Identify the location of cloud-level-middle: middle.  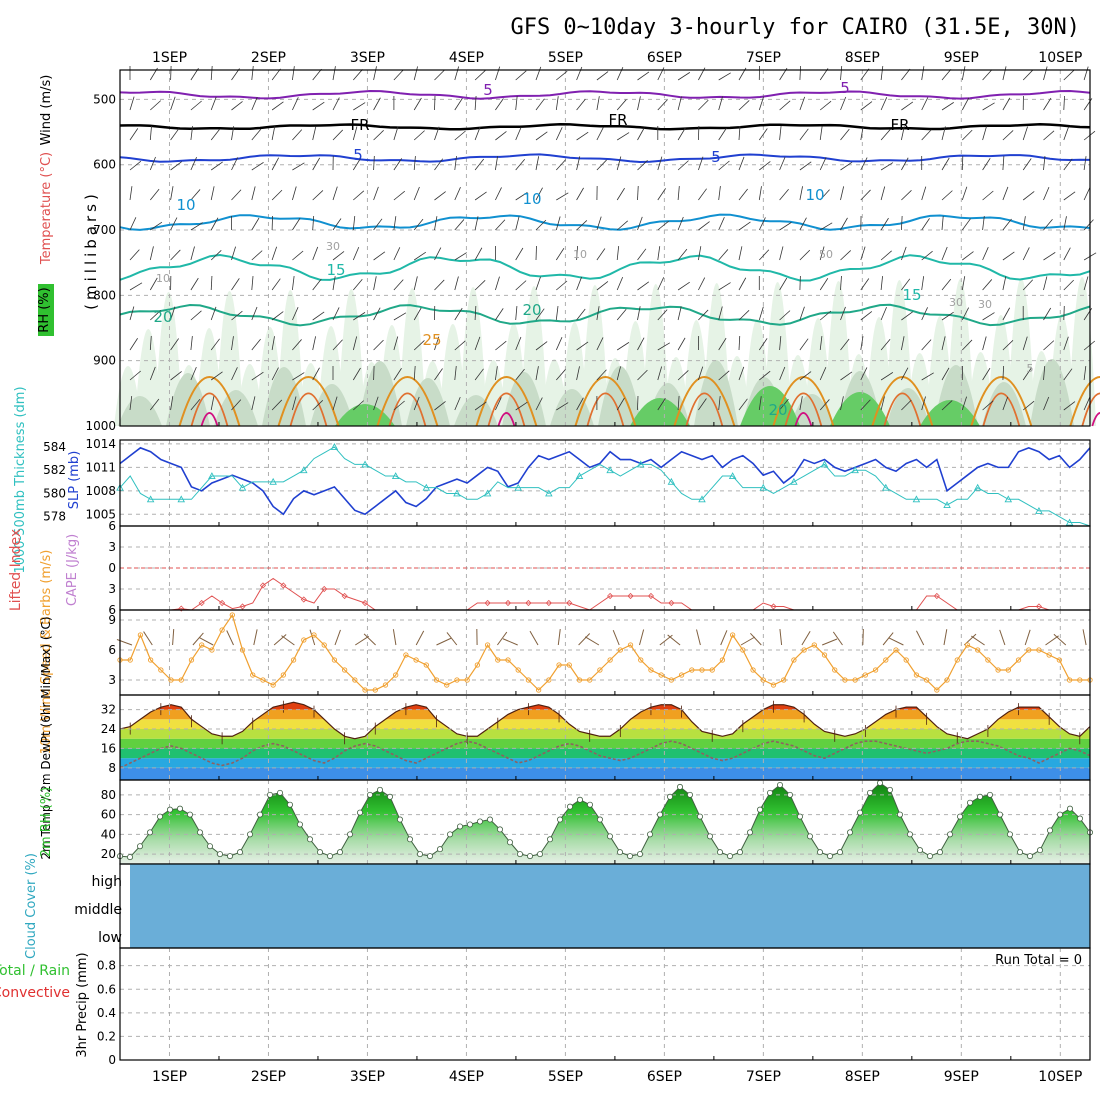
(98, 910).